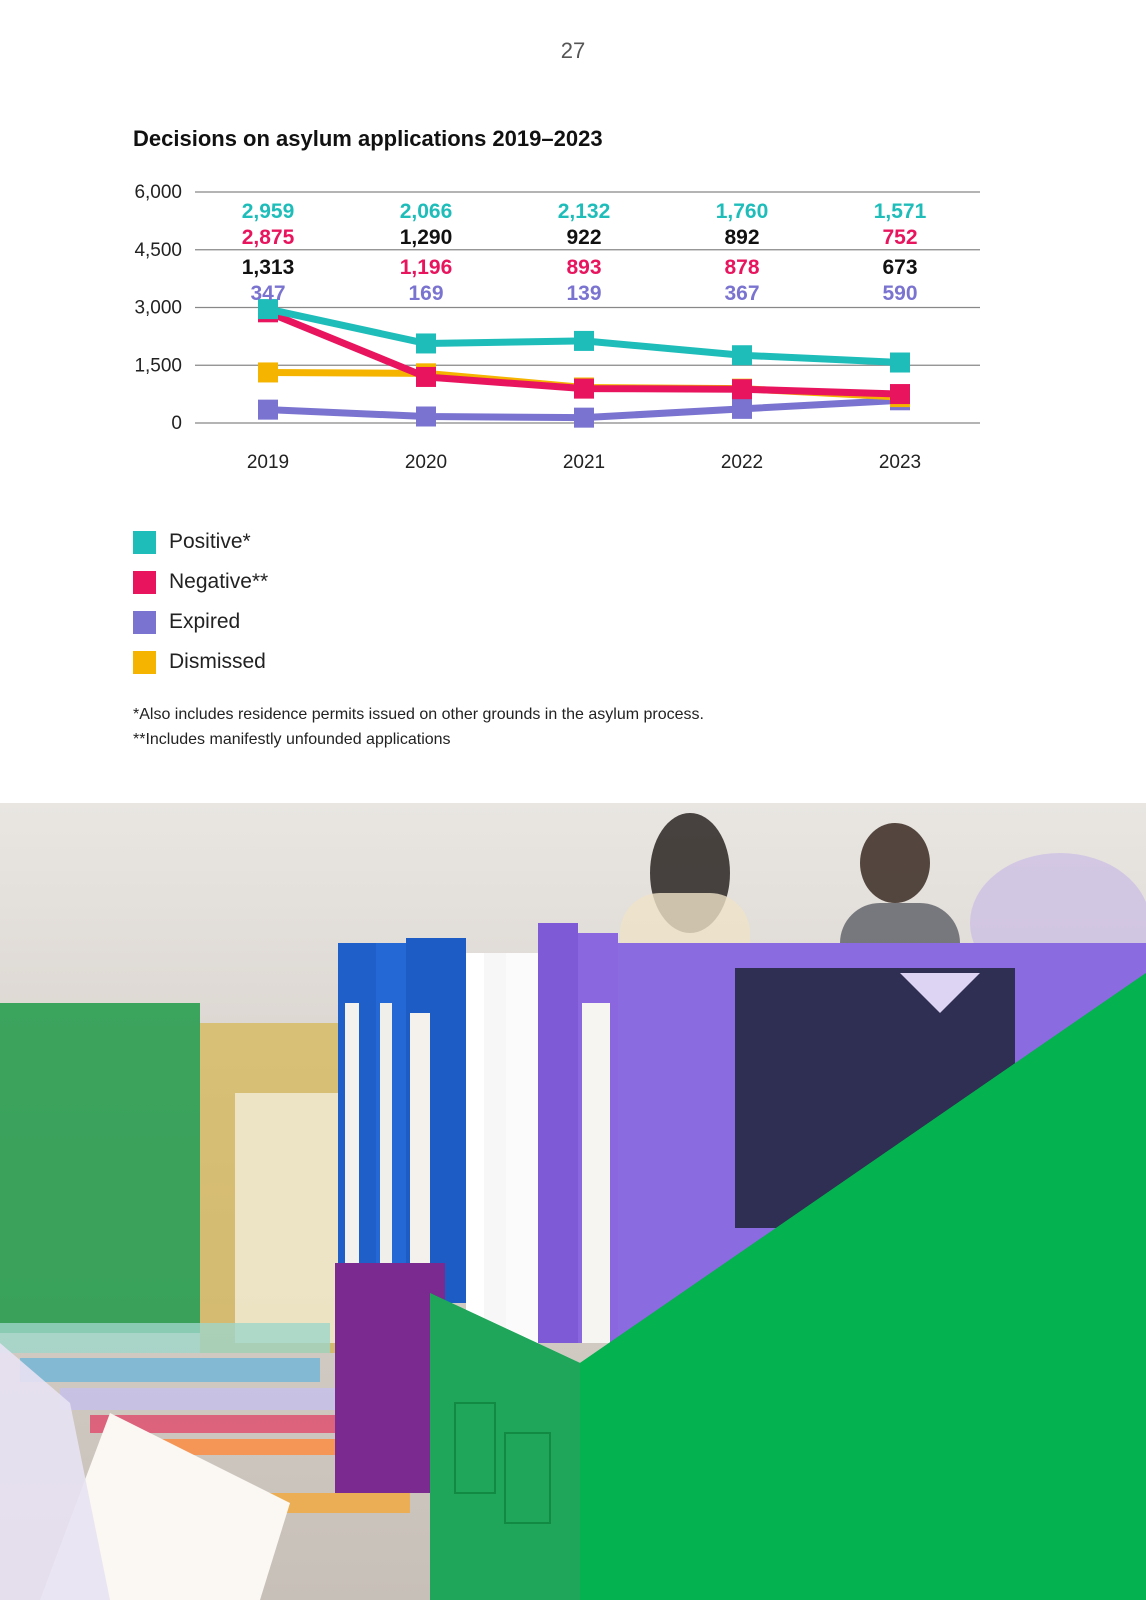  What do you see at coordinates (268, 267) in the screenshot?
I see `data-label: 1,313` at bounding box center [268, 267].